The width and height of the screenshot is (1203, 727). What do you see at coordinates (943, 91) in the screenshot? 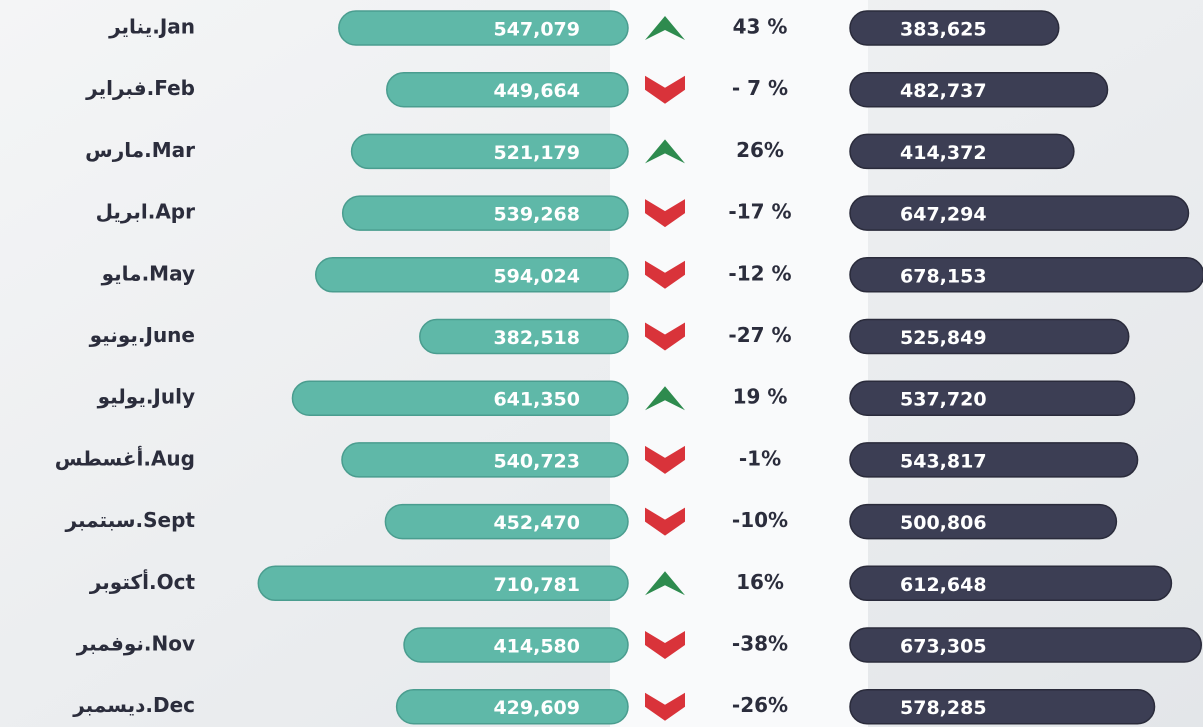
I see `right-value-label: 482,737` at bounding box center [943, 91].